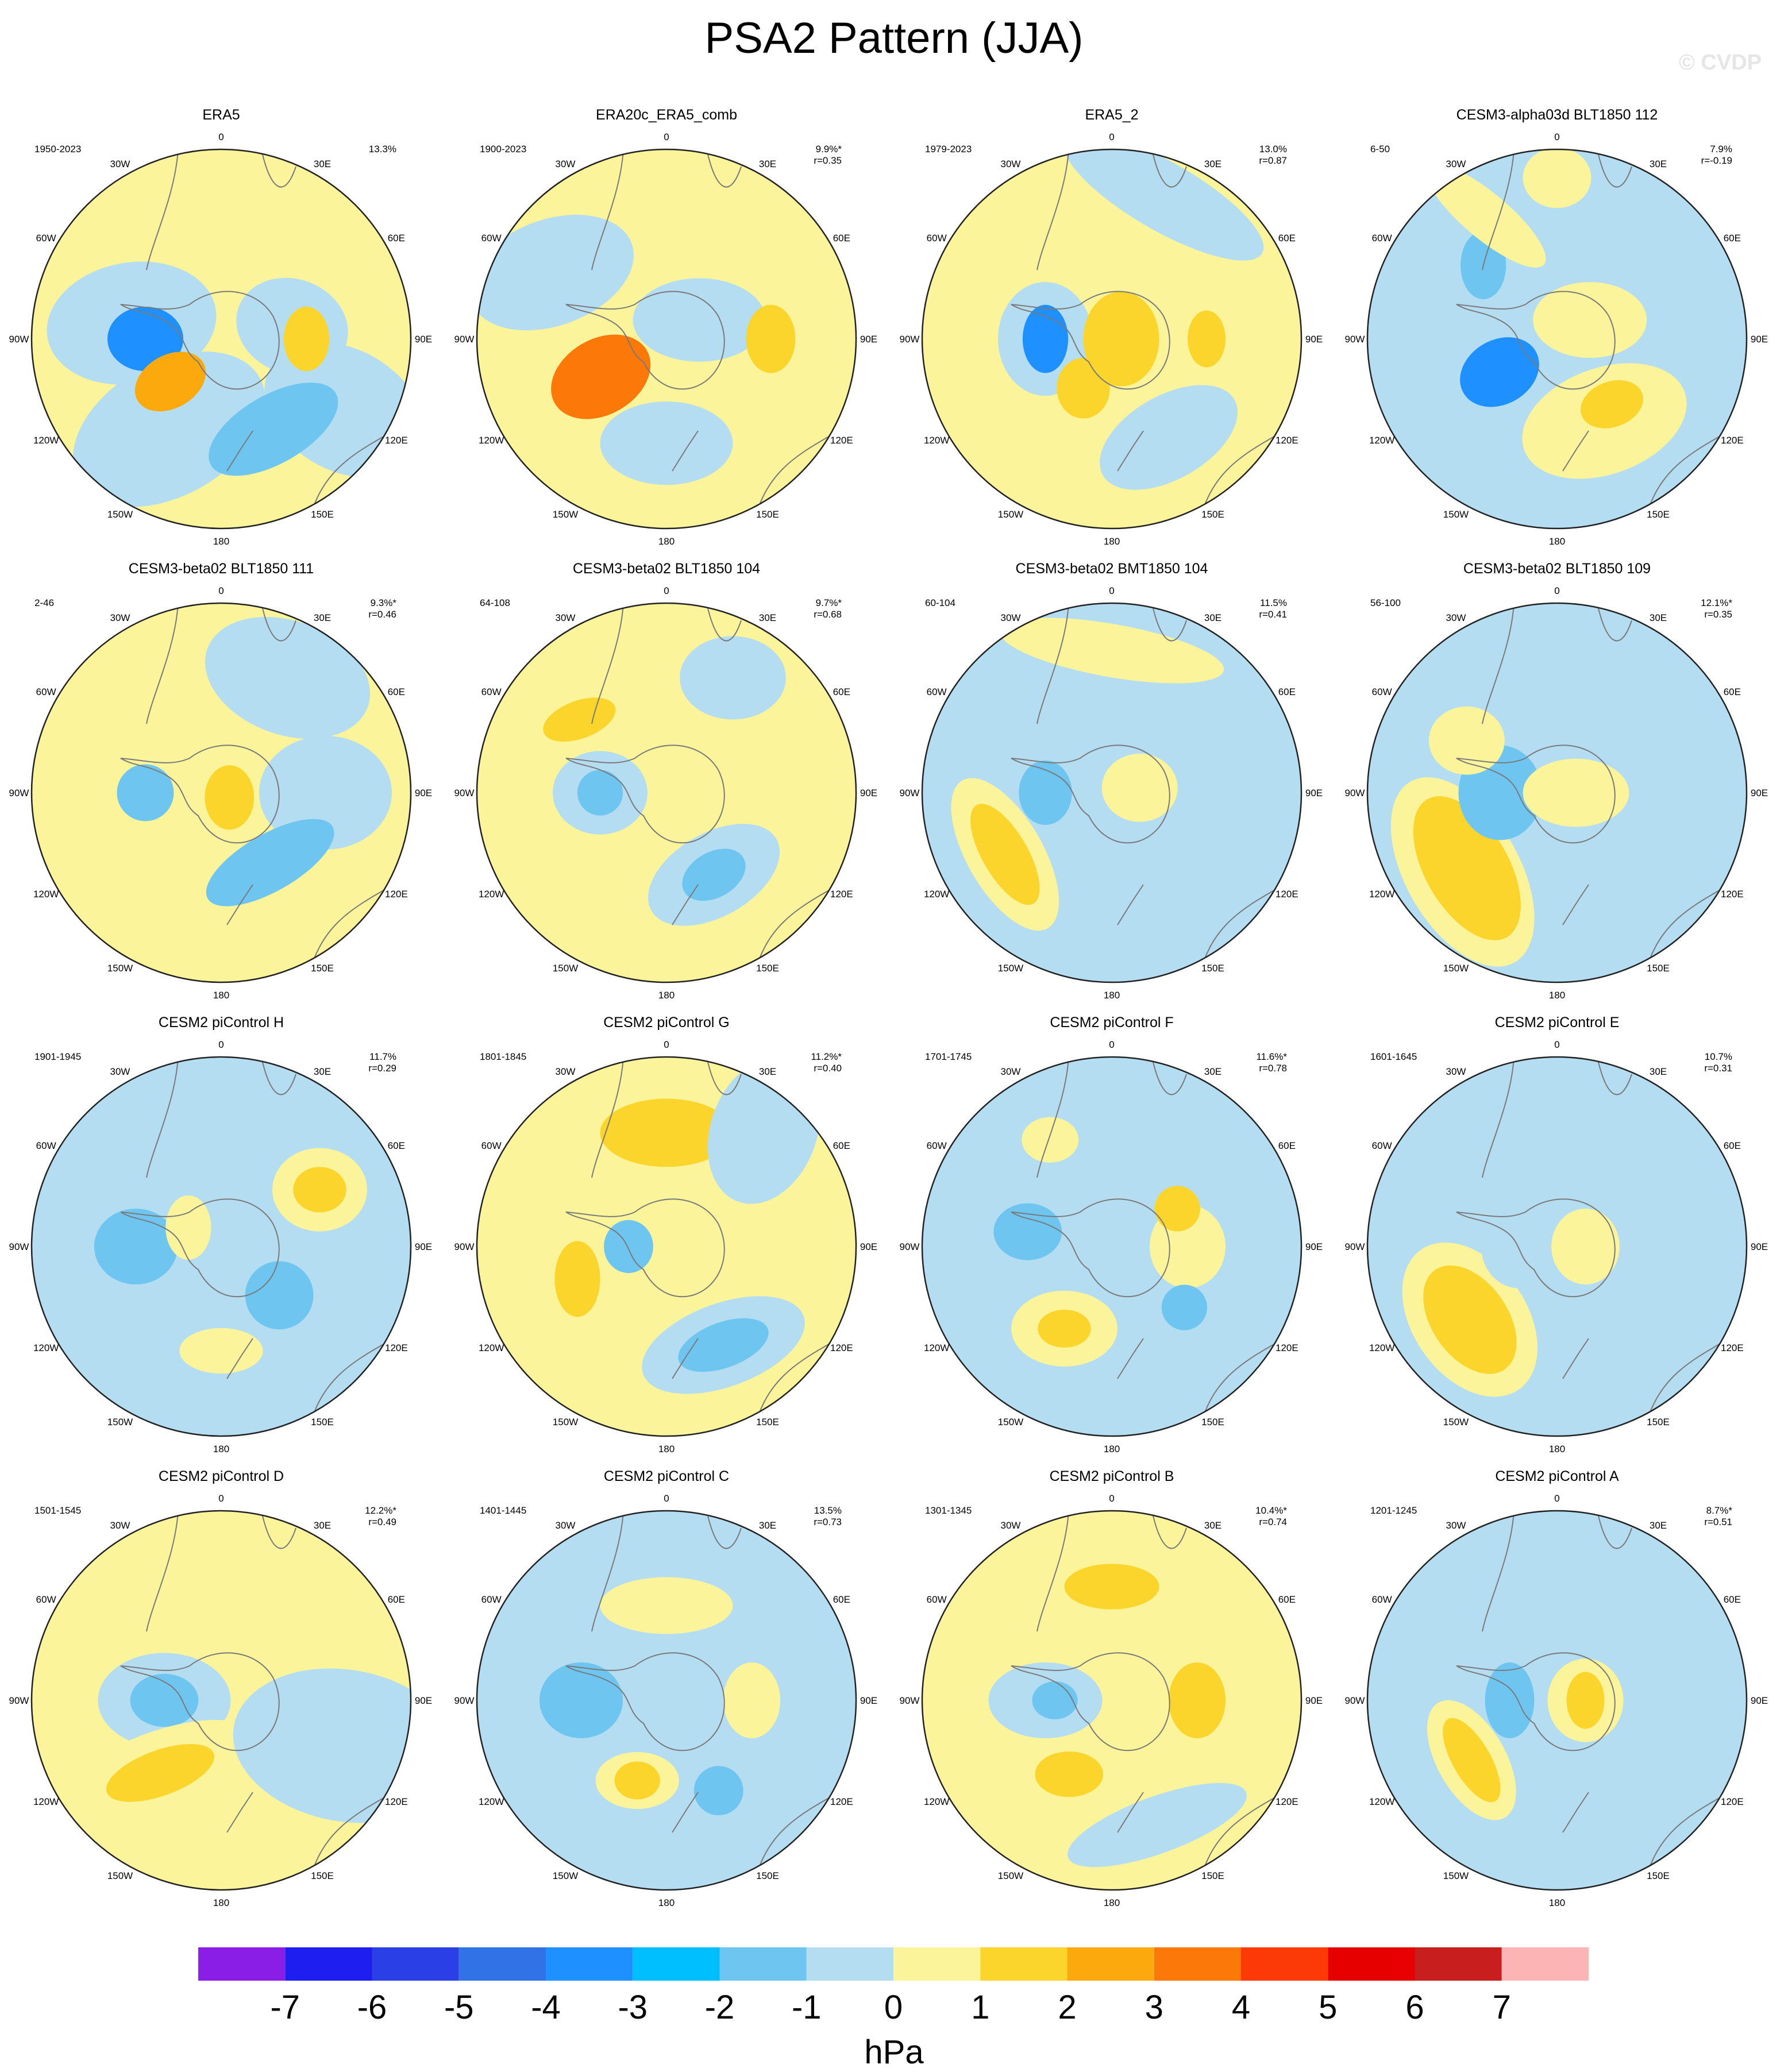  Describe the element at coordinates (1241, 2007) in the screenshot. I see `colorbar-tick-label: 4` at that location.